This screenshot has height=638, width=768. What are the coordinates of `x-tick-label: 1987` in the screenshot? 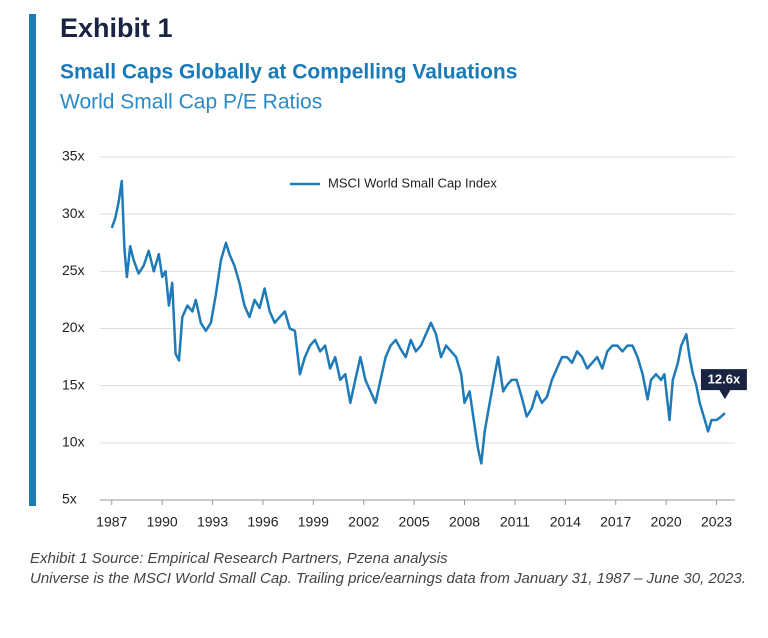 It's located at (111, 522).